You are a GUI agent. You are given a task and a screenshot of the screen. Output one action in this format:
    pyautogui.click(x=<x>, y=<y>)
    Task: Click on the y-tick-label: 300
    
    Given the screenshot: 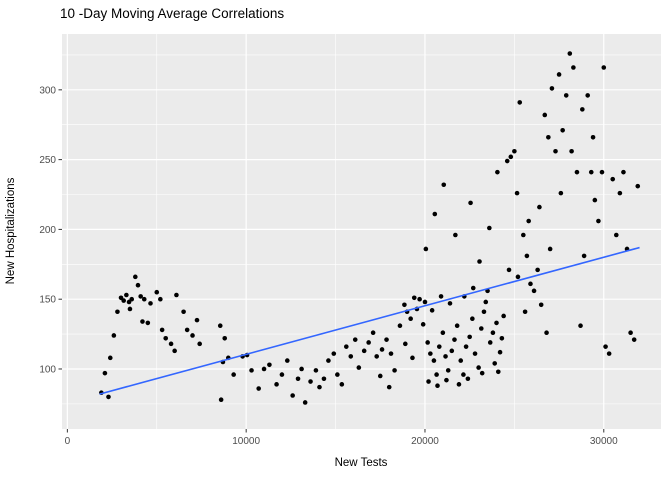 What is the action you would take?
    pyautogui.click(x=47, y=90)
    